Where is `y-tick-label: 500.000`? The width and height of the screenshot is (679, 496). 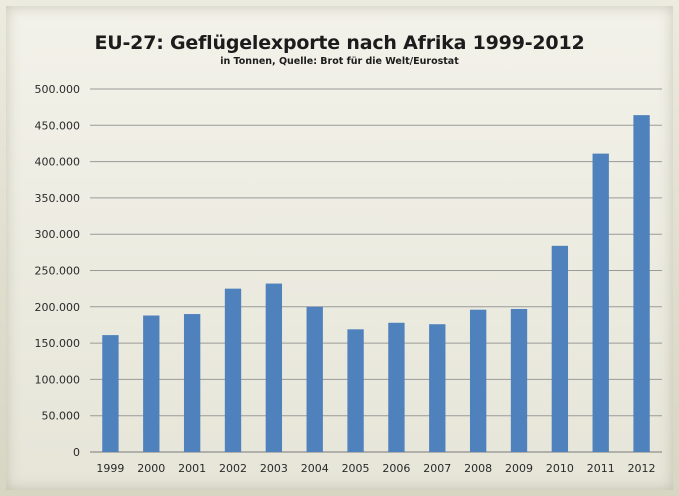
y-tick-label: 500.000 is located at coordinates (58, 89).